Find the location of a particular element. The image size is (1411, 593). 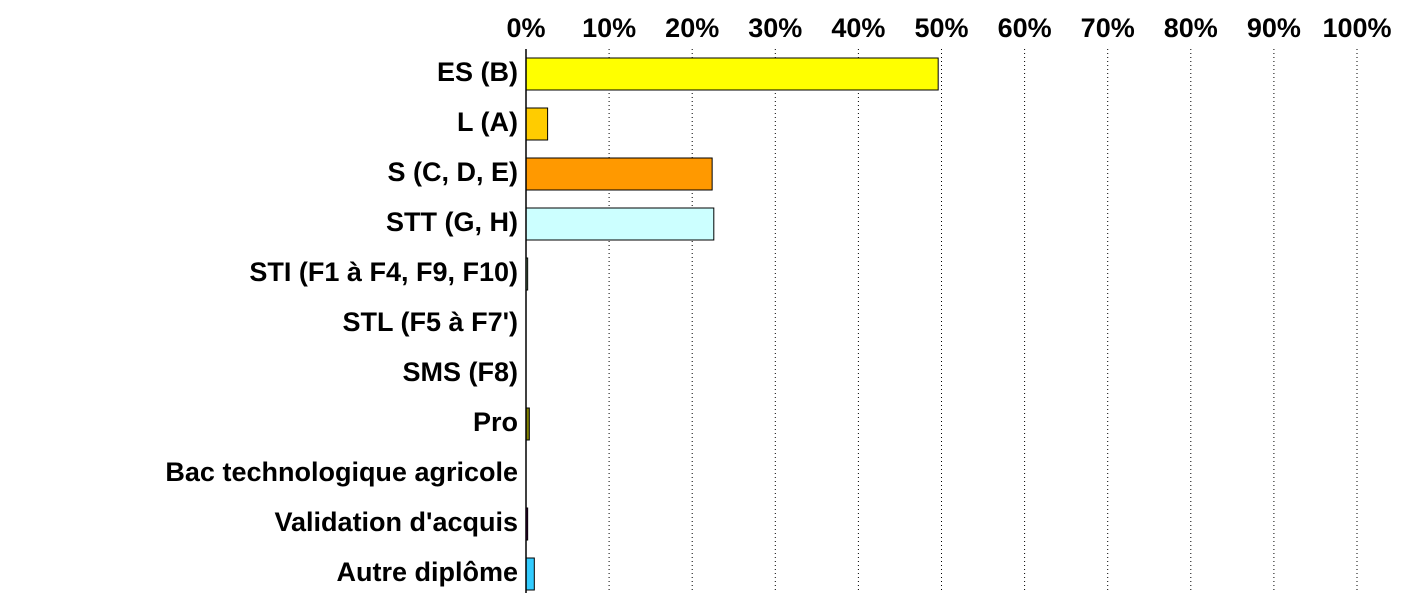

x-tick-label: 30% is located at coordinates (775, 28).